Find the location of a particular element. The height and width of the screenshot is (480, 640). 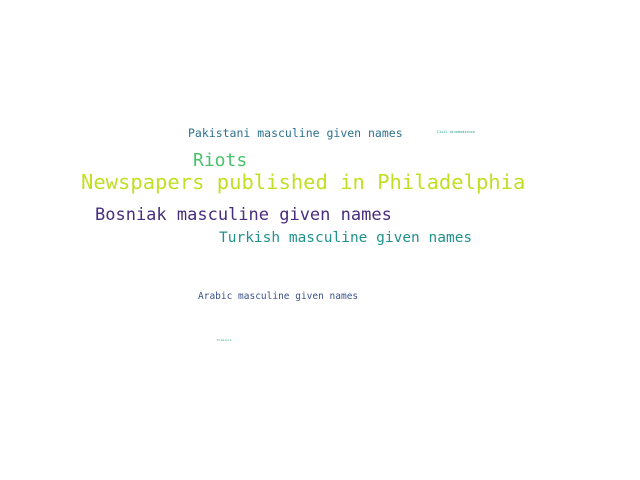

word-riots: Riots is located at coordinates (220, 160).